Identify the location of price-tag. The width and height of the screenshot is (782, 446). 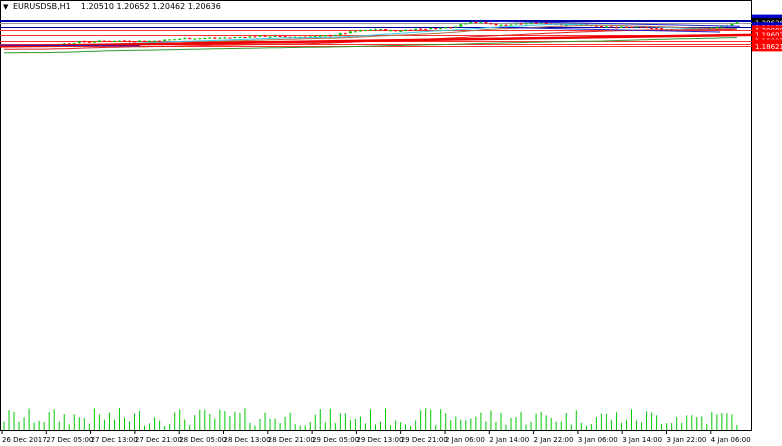
(767, 46).